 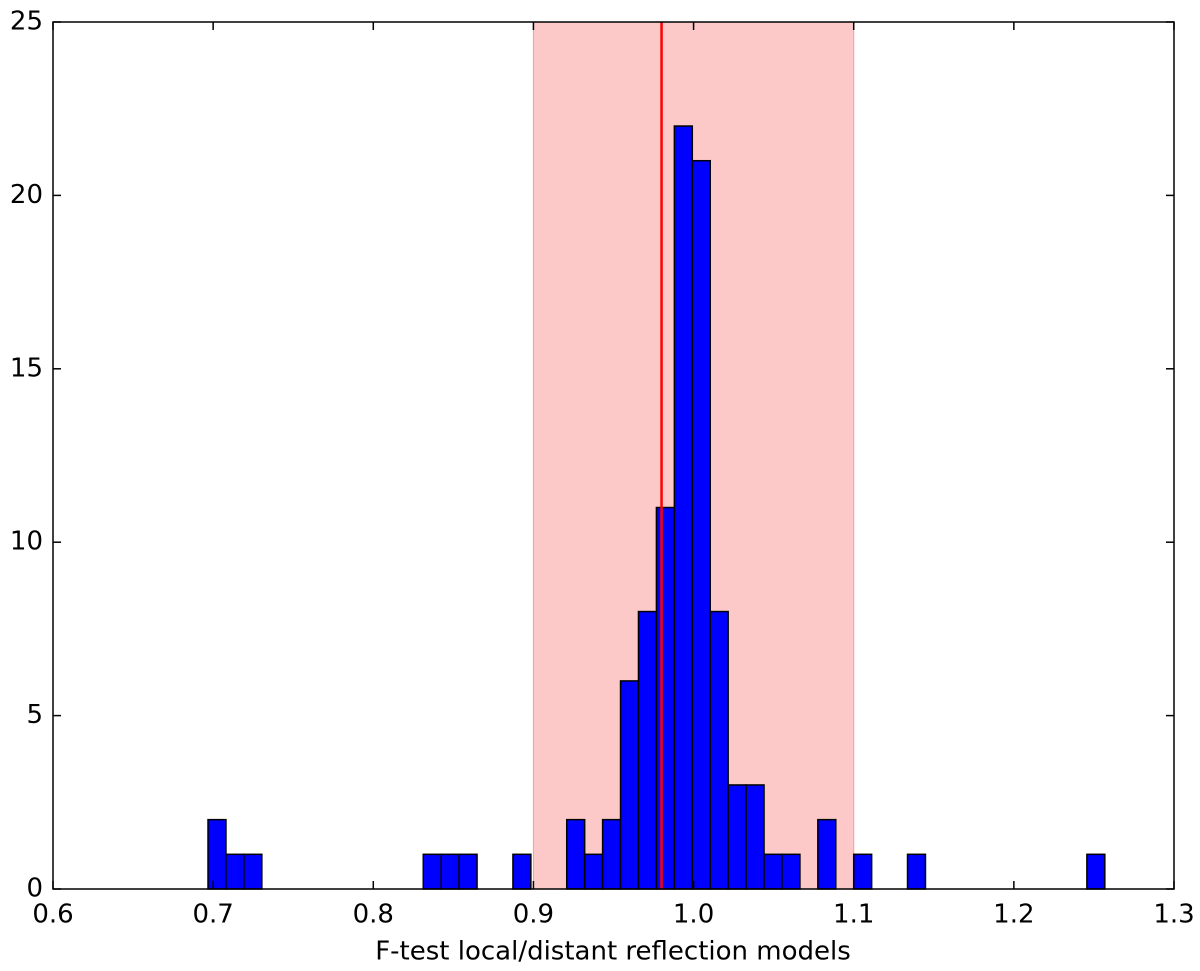 What do you see at coordinates (693, 915) in the screenshot?
I see `x-tick-label: 1.0` at bounding box center [693, 915].